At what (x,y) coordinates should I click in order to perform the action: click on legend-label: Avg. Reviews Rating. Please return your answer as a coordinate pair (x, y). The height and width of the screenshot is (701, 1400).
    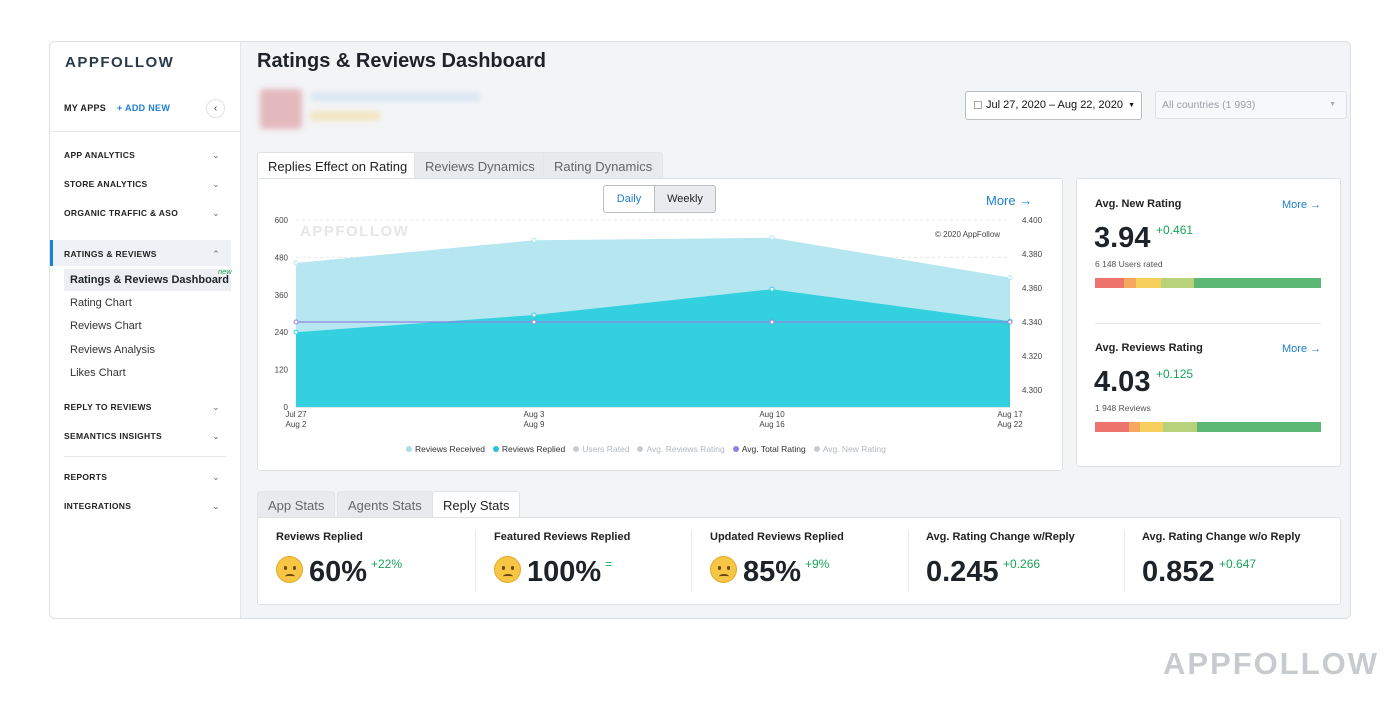
    Looking at the image, I should click on (685, 449).